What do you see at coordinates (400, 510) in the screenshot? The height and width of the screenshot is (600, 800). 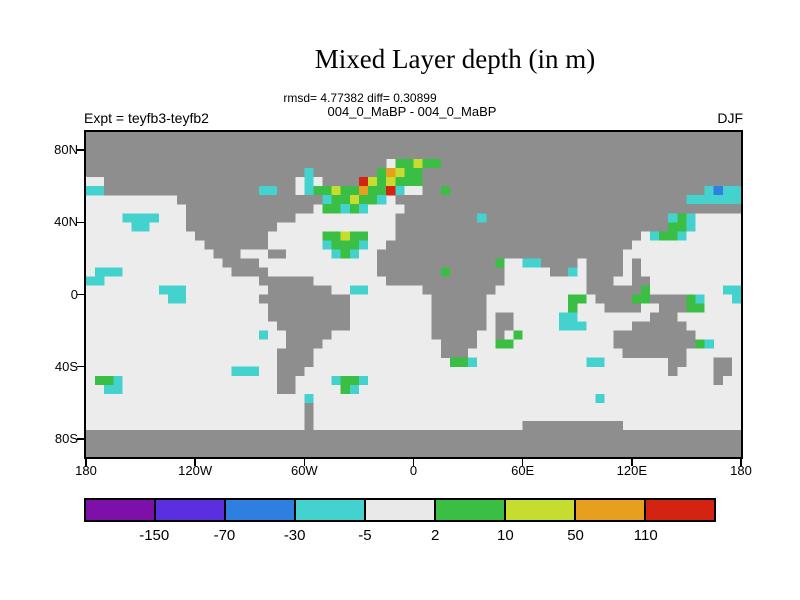 I see `colorbar` at bounding box center [400, 510].